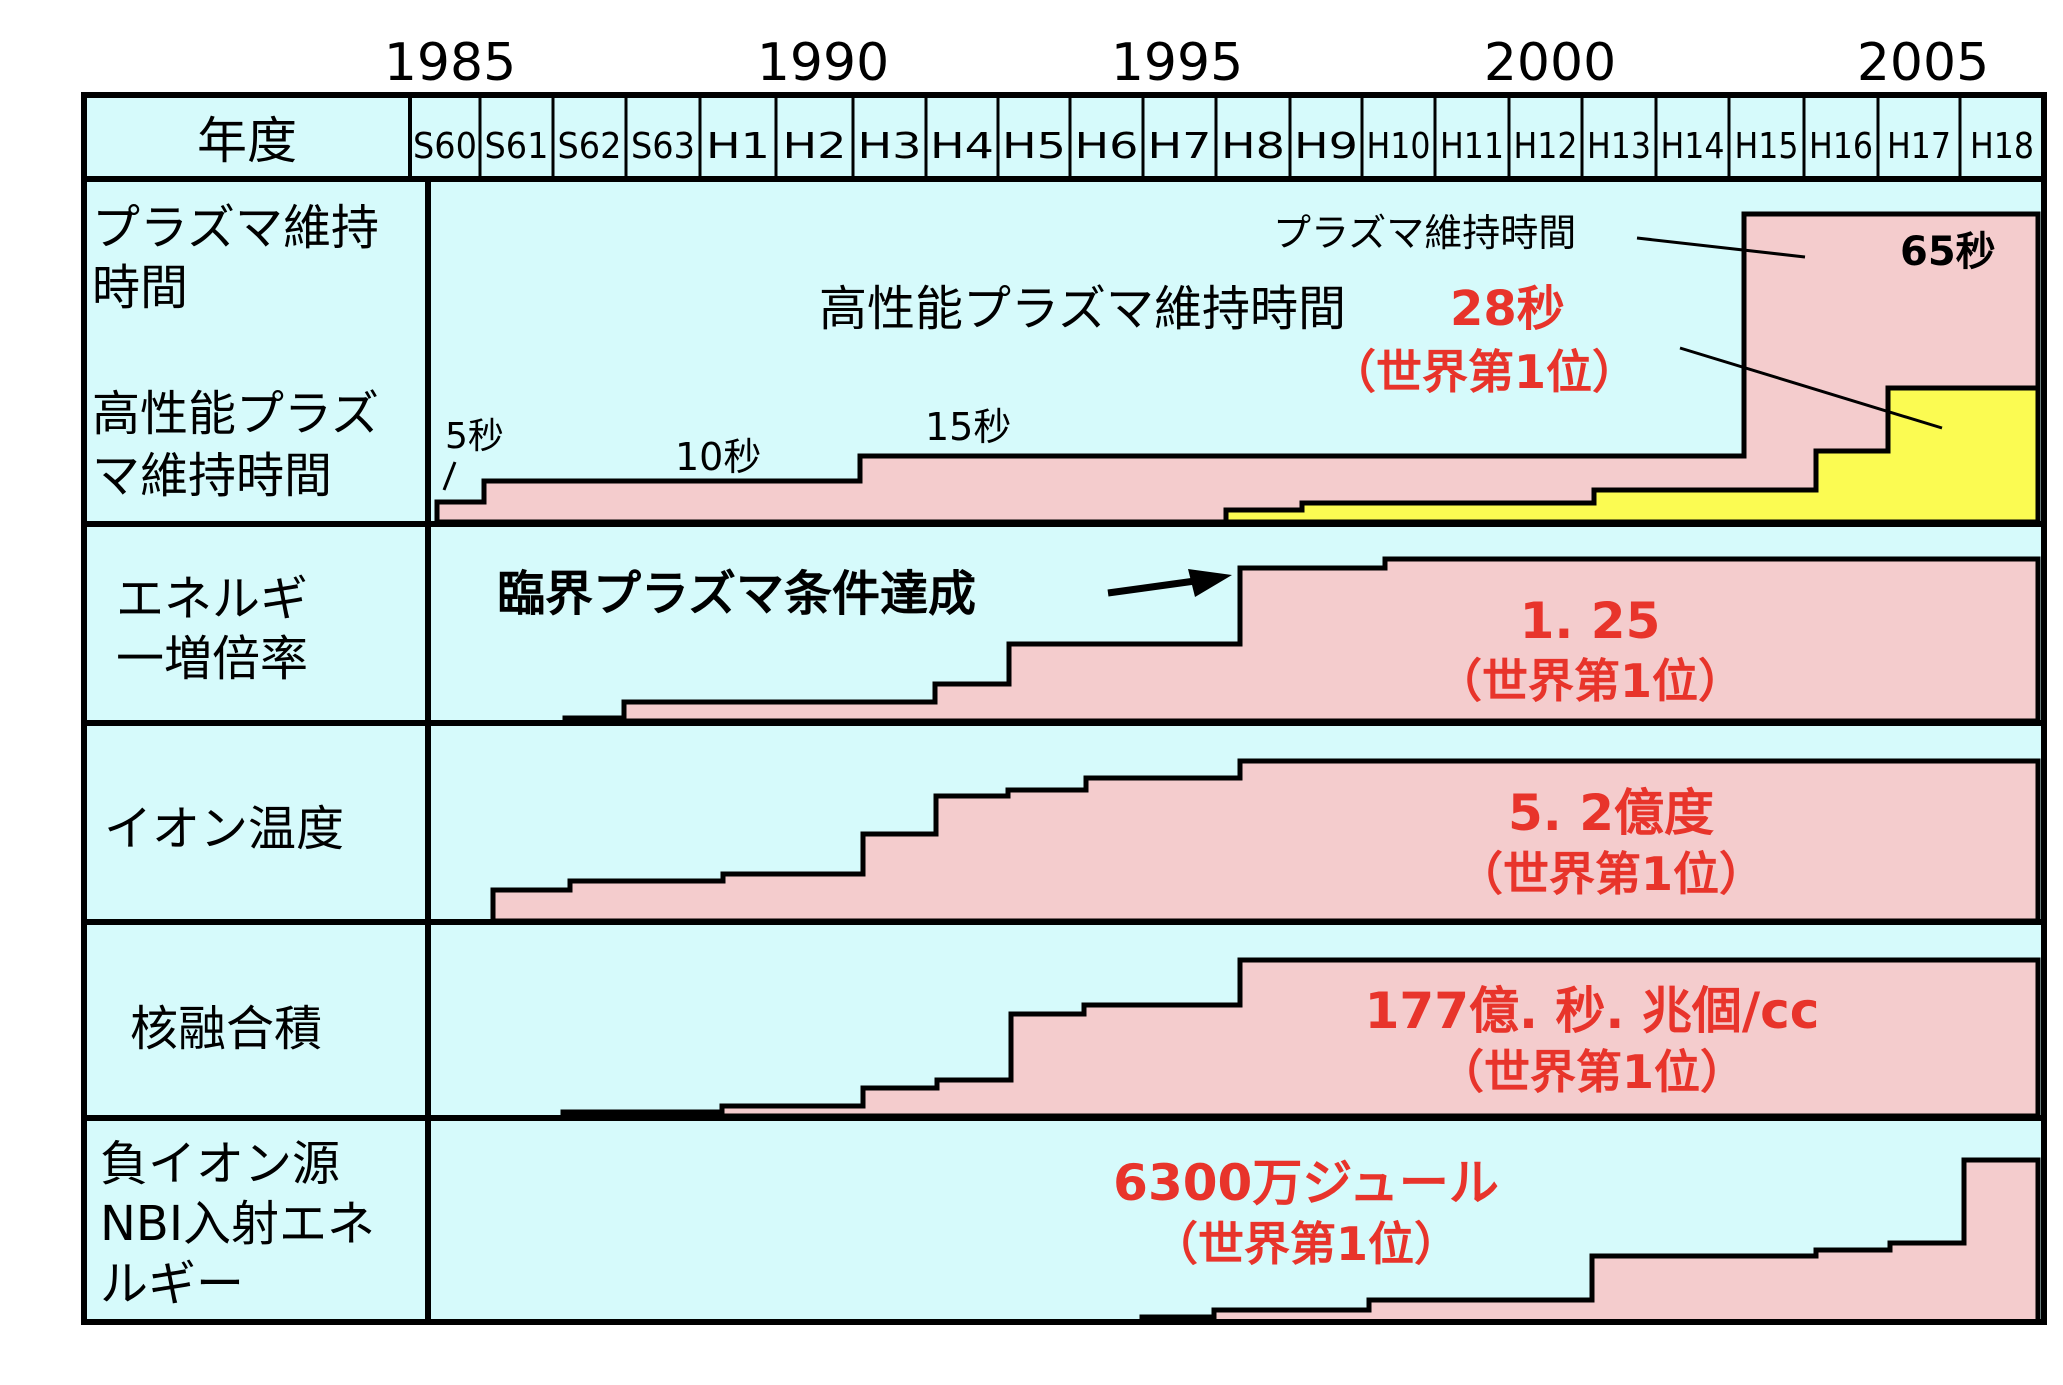  I want to click on calendar-year-label: 2000, so click(1550, 63).